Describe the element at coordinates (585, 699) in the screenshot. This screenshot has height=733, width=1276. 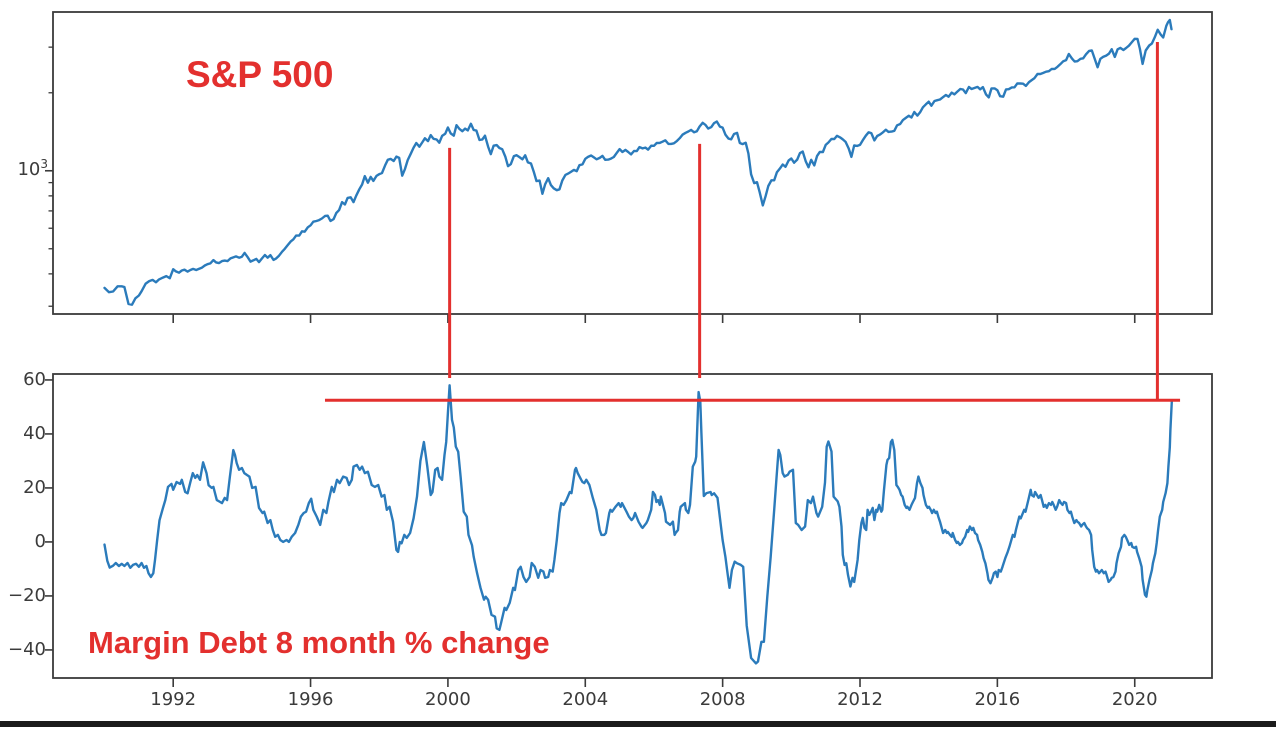
I see `x-tick-label: 2004` at that location.